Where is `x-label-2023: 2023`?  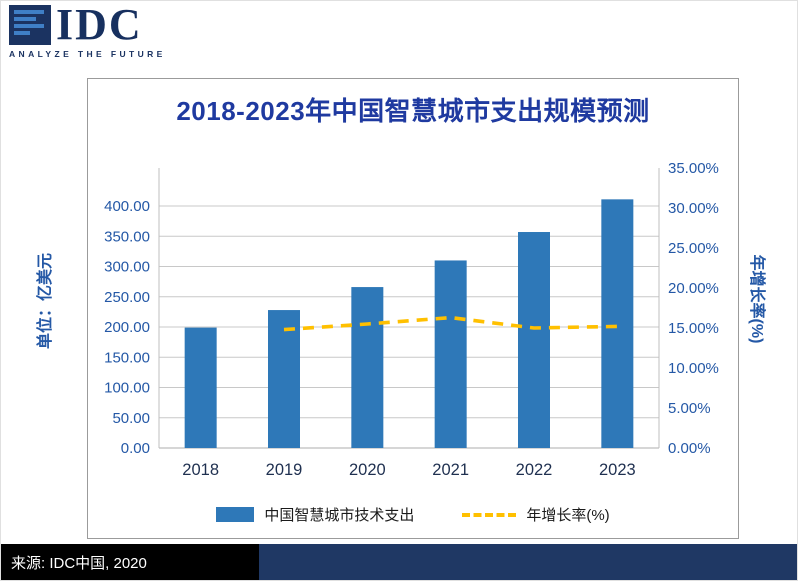
x-label-2023: 2023 is located at coordinates (617, 470).